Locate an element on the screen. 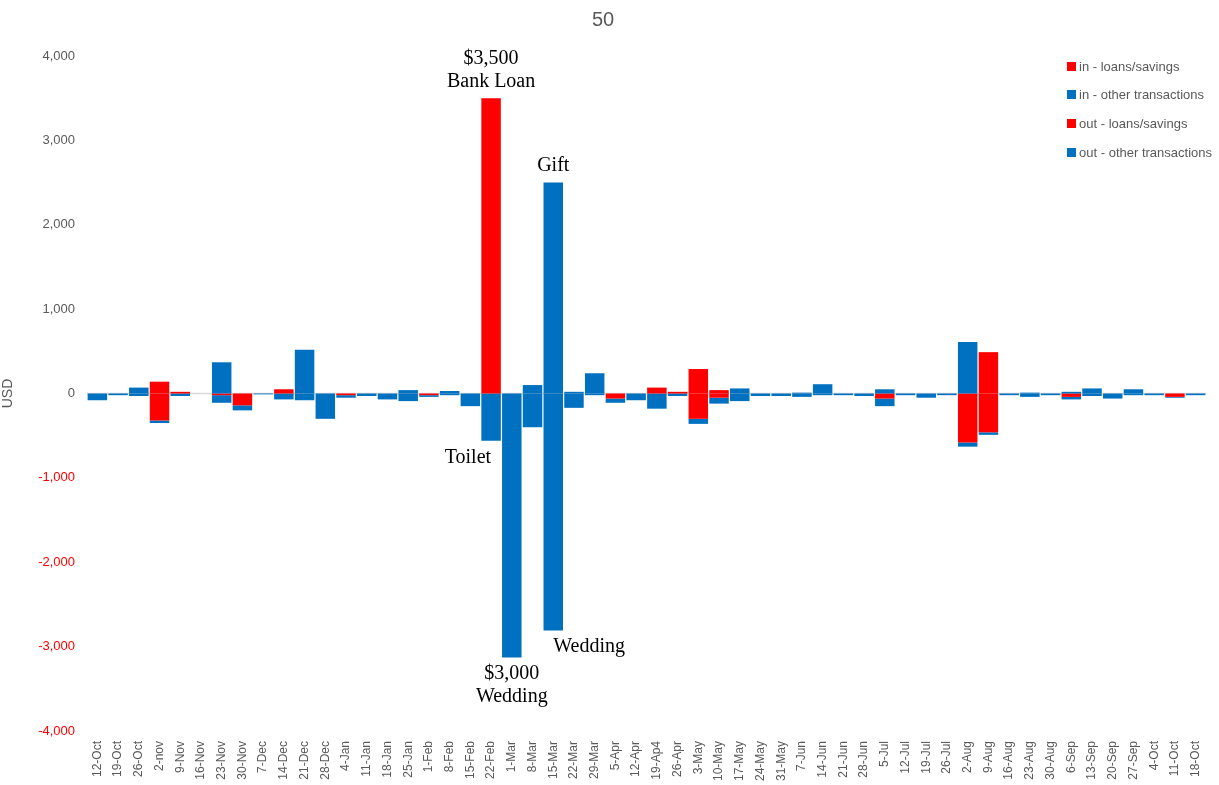 The height and width of the screenshot is (785, 1219). x-tick-label: 22-Feb is located at coordinates (490, 760).